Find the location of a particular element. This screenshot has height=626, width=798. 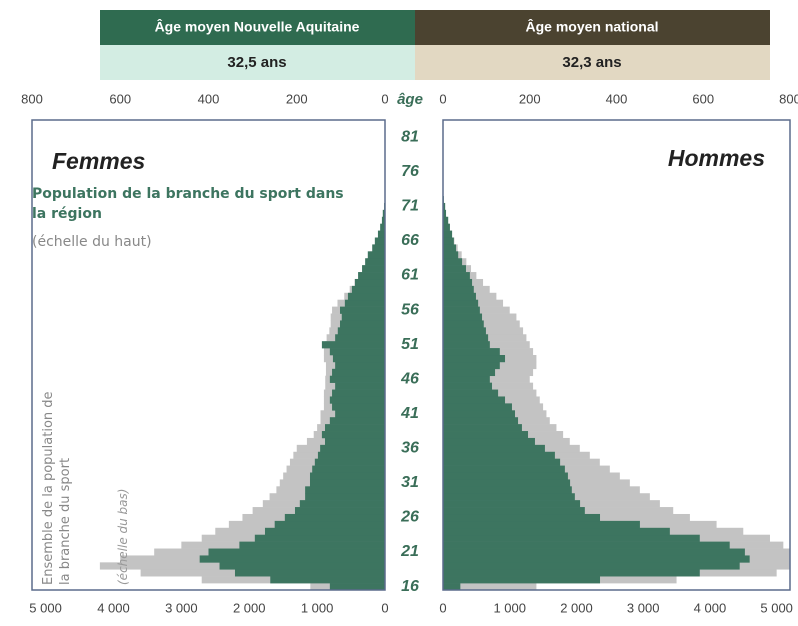

age-tick-label: 71 is located at coordinates (410, 206).